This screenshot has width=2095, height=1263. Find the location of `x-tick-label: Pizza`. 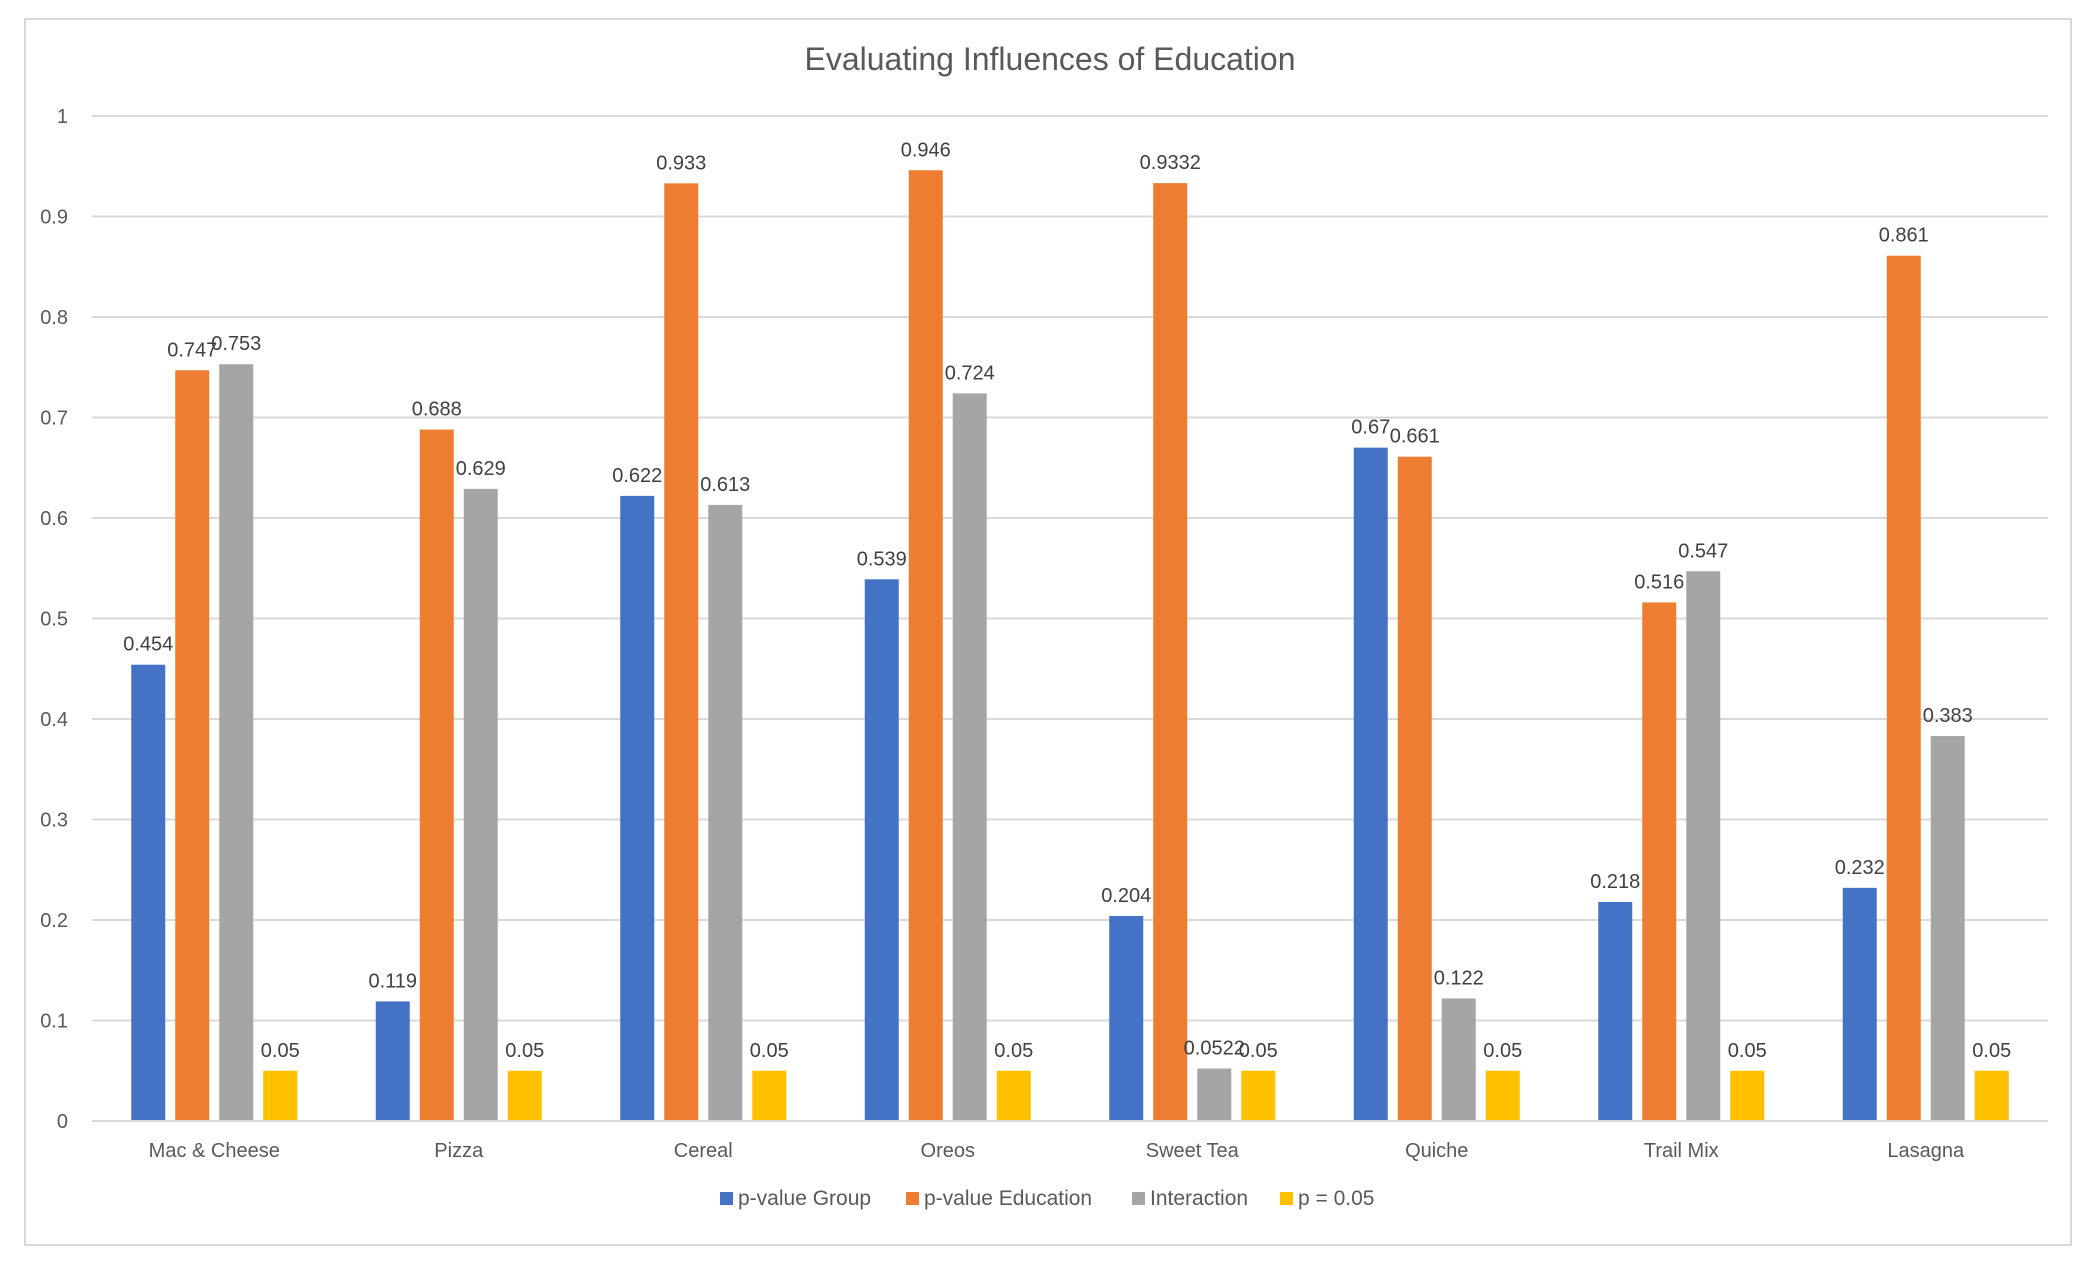

x-tick-label: Pizza is located at coordinates (459, 1151).